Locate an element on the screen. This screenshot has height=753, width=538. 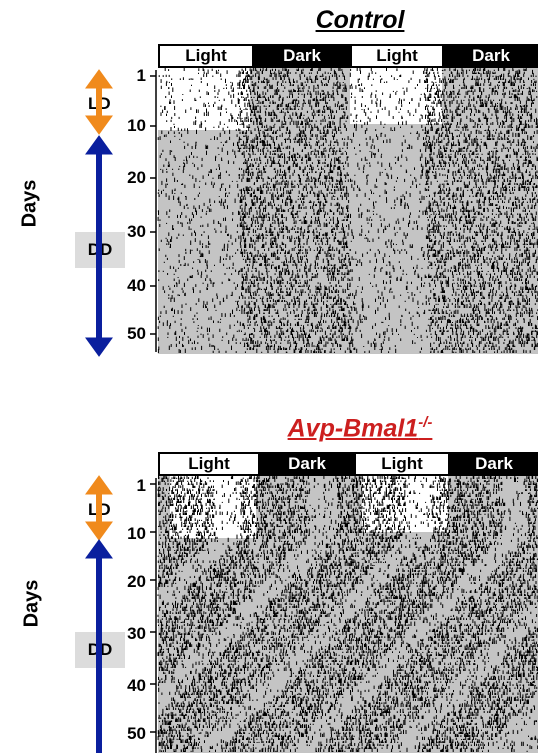
y-axis-avp-bmal1 is located at coordinates (153, 615).